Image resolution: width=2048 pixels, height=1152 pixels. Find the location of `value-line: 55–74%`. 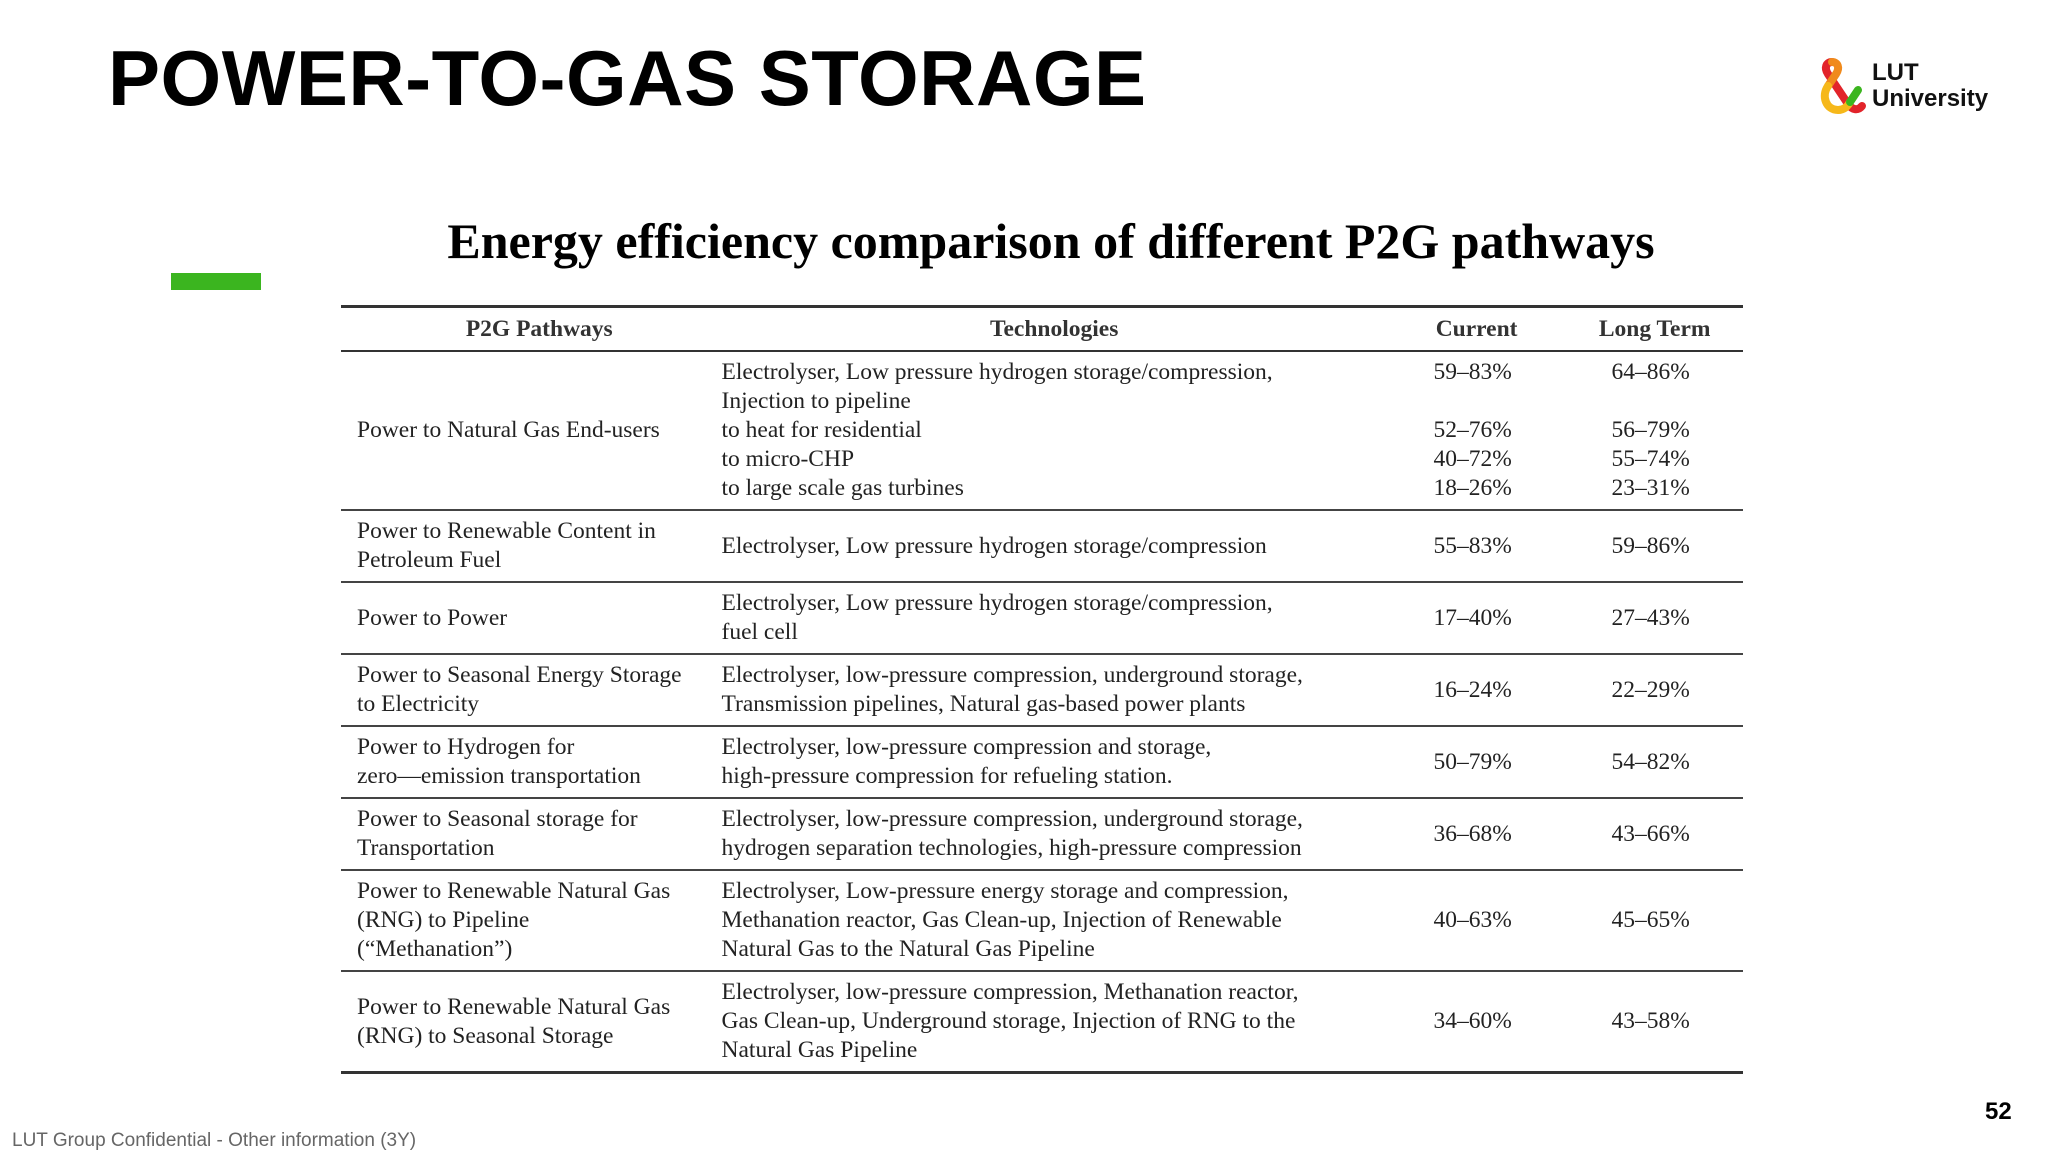

value-line: 55–74% is located at coordinates (1650, 459).